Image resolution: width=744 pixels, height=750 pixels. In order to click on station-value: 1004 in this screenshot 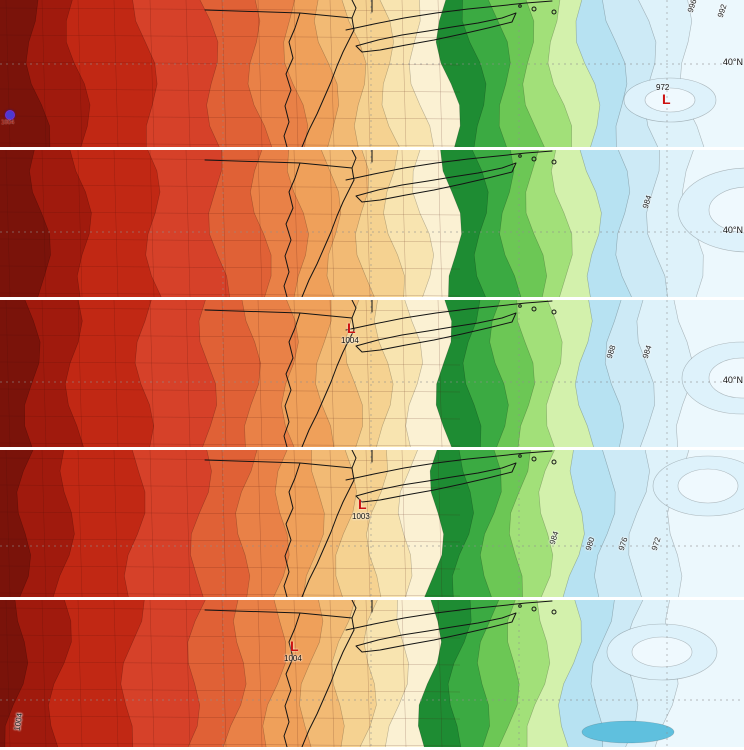, I will do `click(8, 123)`.